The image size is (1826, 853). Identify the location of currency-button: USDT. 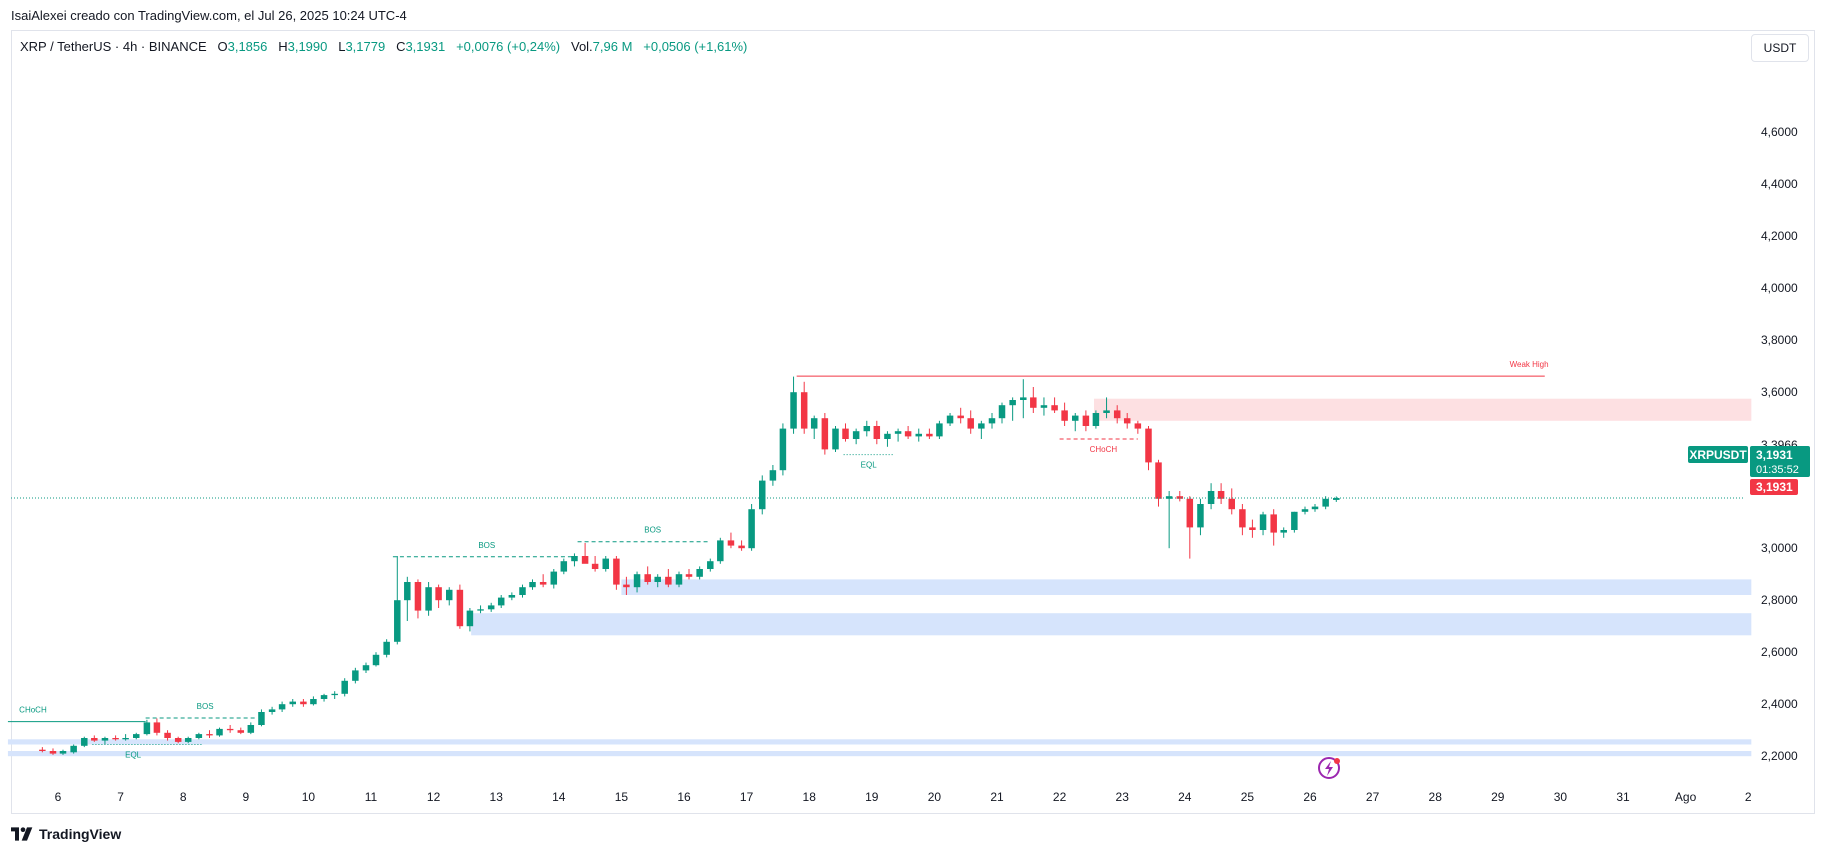
(1780, 48).